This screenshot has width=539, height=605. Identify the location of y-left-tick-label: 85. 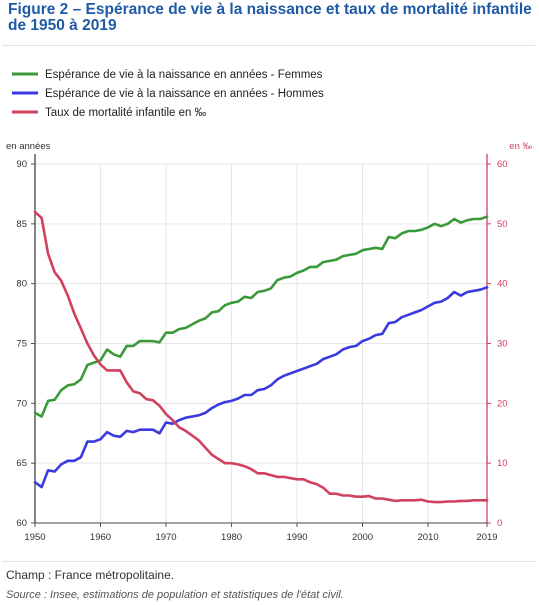
(21, 224).